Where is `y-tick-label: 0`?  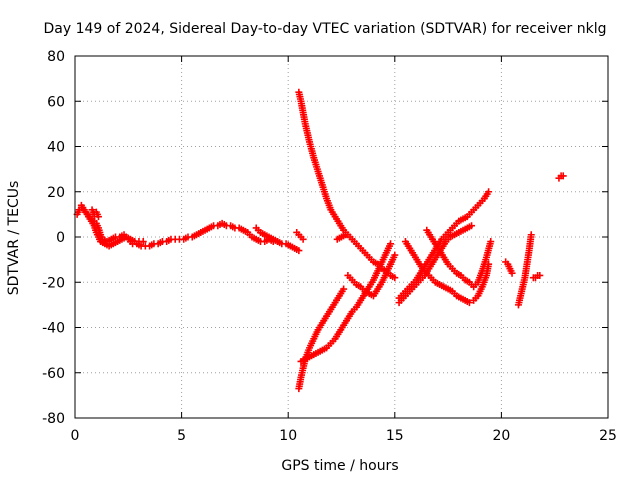 y-tick-label: 0 is located at coordinates (60, 238).